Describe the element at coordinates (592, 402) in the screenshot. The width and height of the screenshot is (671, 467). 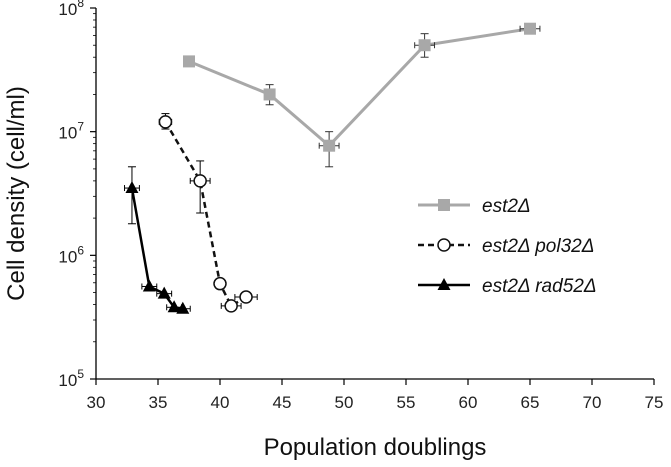
I see `x-tick-label: 70` at that location.